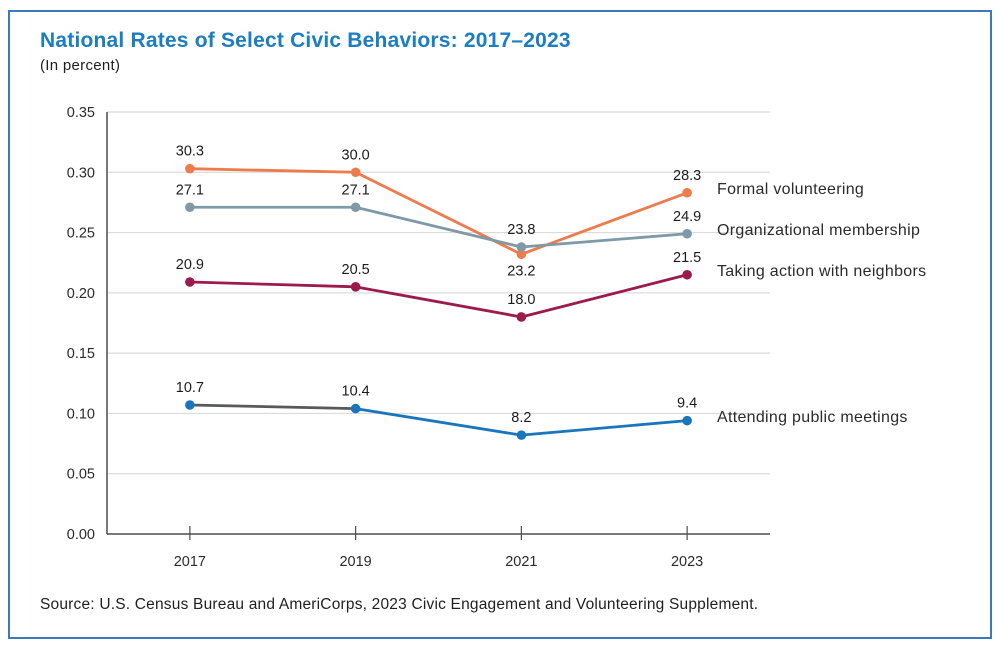 The image size is (1000, 649). I want to click on y-tick-label: 0.25, so click(81, 234).